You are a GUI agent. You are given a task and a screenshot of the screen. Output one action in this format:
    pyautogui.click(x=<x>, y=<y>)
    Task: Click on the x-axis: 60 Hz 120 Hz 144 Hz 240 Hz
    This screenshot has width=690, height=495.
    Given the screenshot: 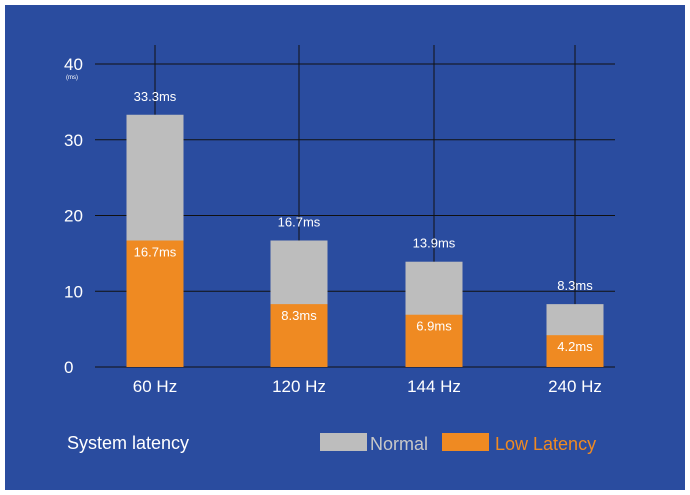 What is the action you would take?
    pyautogui.click(x=367, y=386)
    